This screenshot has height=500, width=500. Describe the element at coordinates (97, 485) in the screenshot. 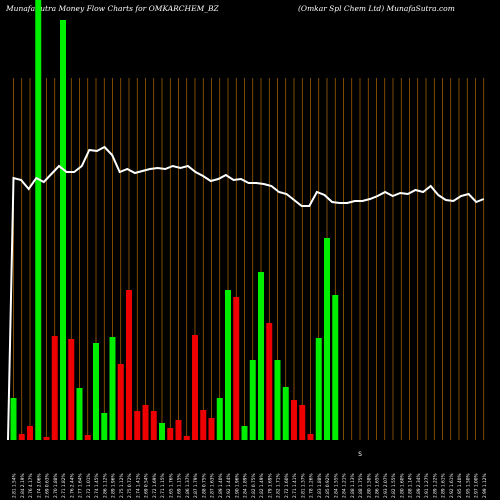

I see `x-tick-label: 2.74 1.45%` at that location.